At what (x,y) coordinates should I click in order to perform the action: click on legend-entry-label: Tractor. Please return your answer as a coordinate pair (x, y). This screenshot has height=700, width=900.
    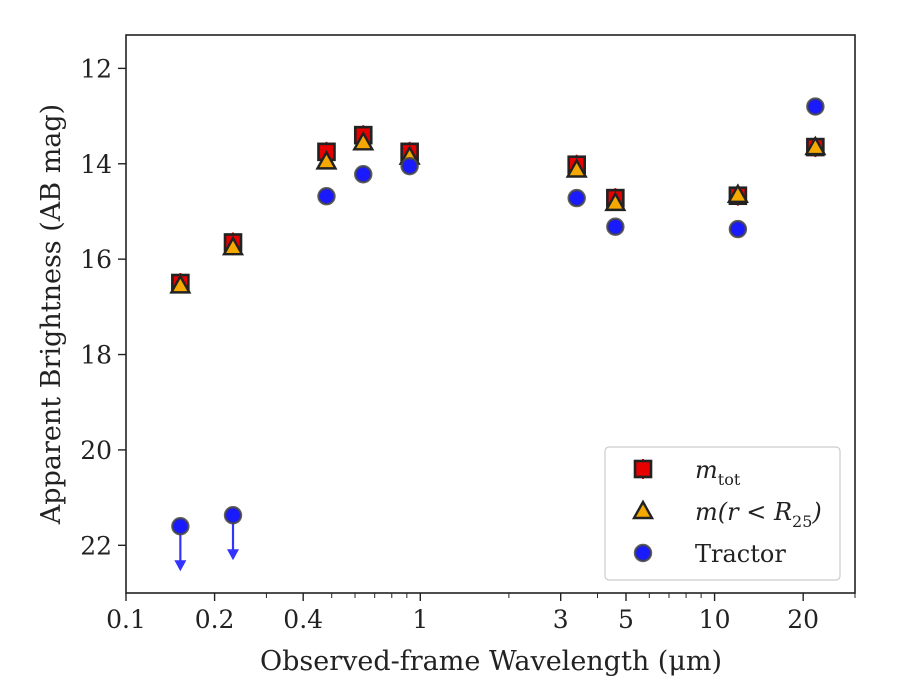
    Looking at the image, I should click on (740, 554).